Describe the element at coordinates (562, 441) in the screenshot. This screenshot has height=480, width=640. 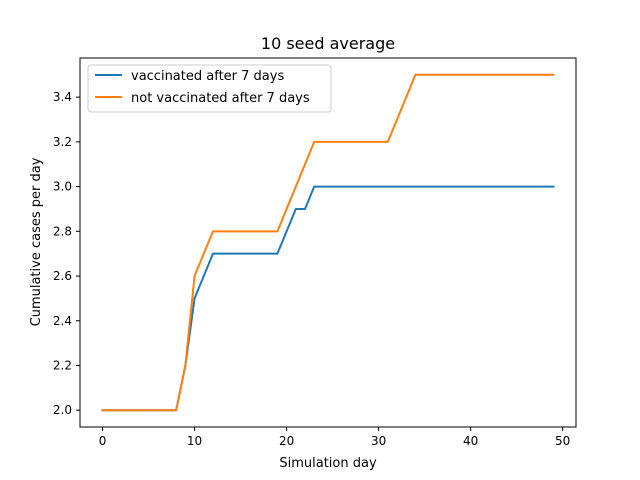
I see `x-tick-label: 50` at that location.